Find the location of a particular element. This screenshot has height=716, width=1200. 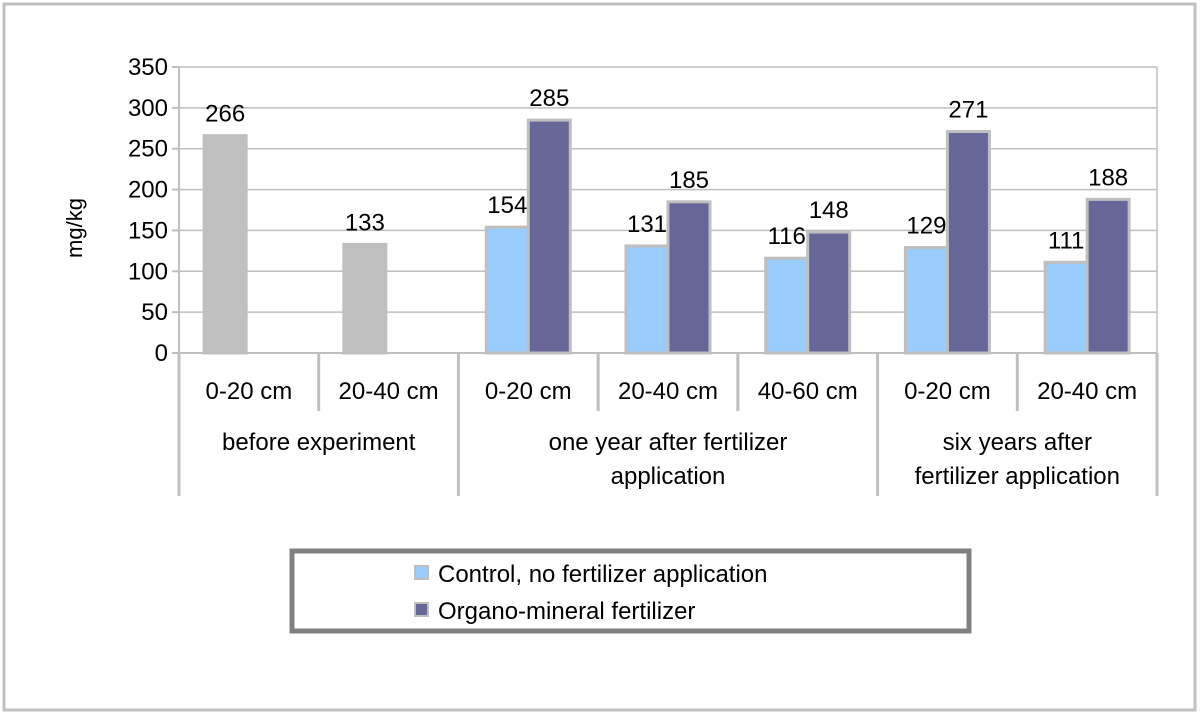

data-label: 116 is located at coordinates (787, 236).